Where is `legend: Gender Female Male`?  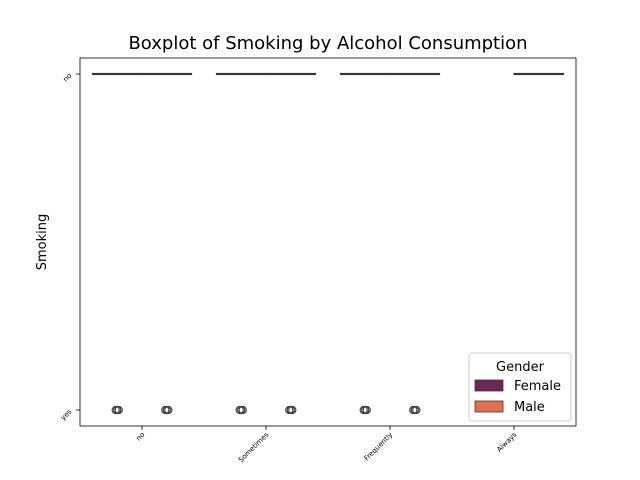
legend: Gender Female Male is located at coordinates (520, 387).